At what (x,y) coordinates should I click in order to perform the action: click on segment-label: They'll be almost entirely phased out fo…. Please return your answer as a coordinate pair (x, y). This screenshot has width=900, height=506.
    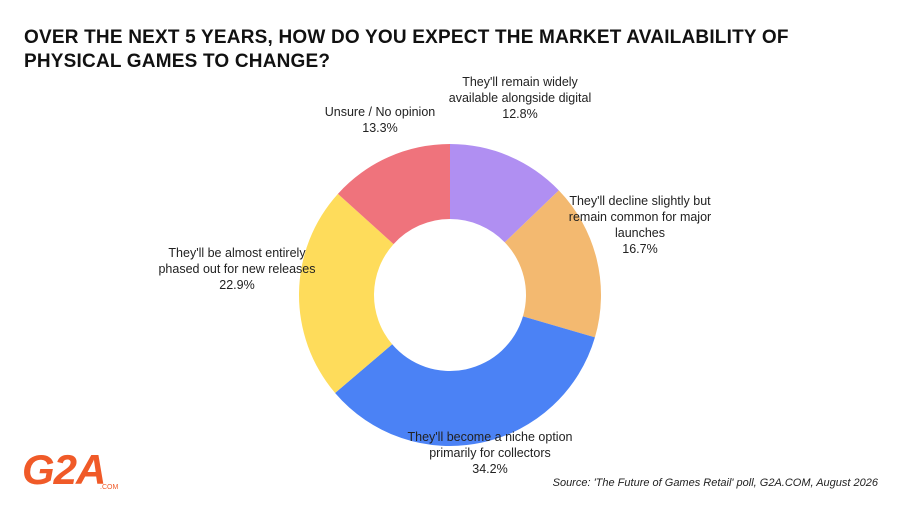
    Looking at the image, I should click on (237, 261).